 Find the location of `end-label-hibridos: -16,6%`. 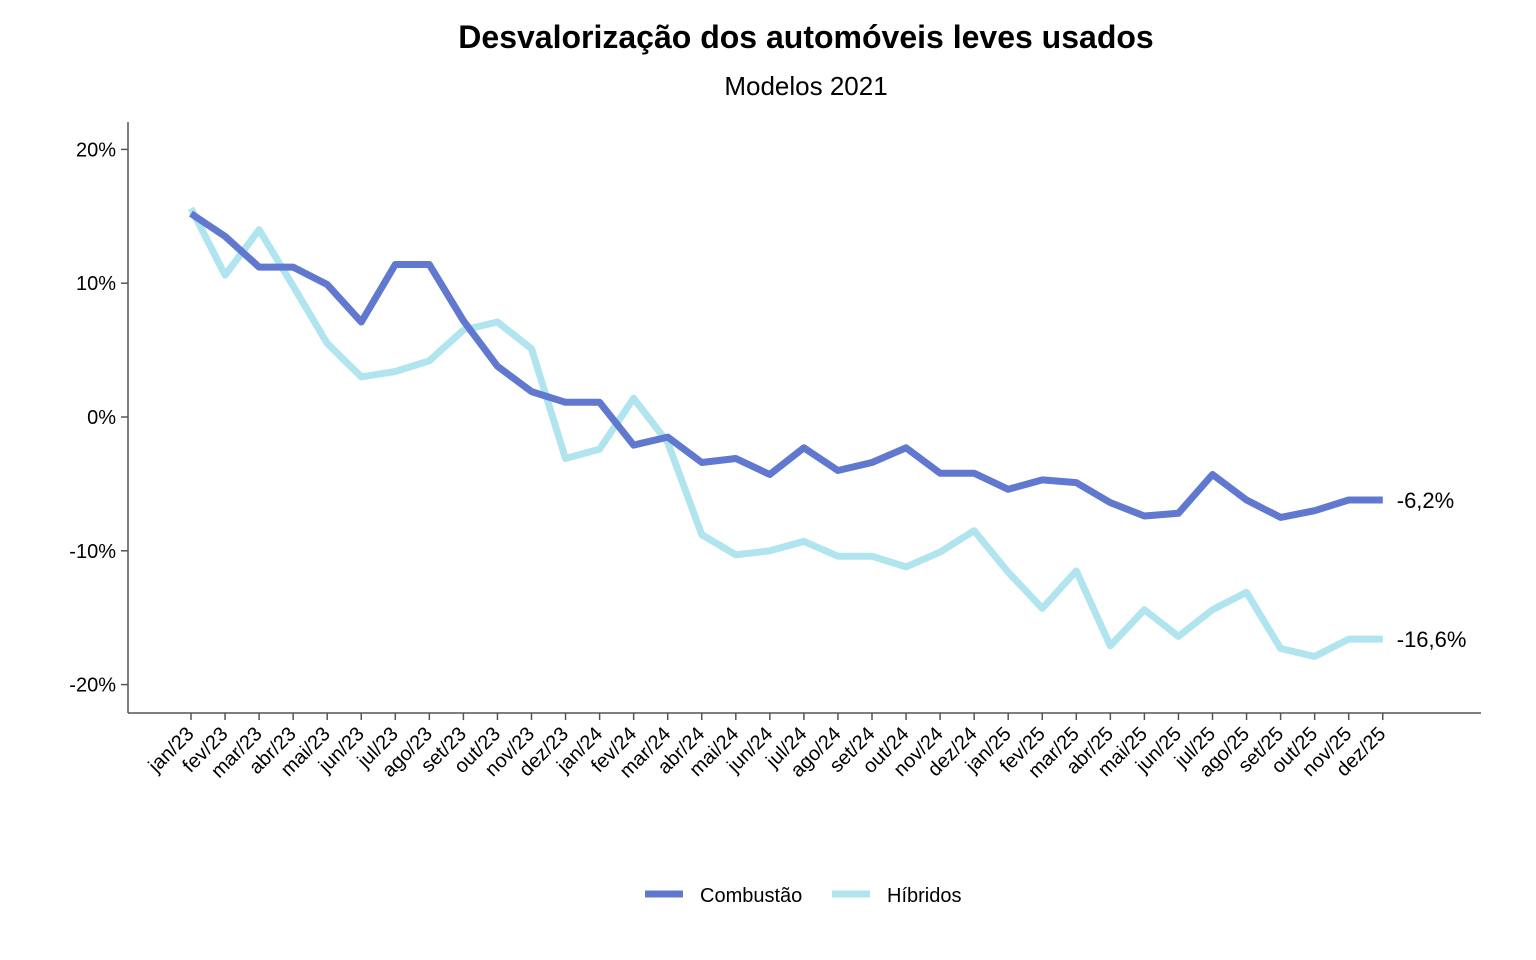

end-label-hibridos: -16,6% is located at coordinates (1432, 639).